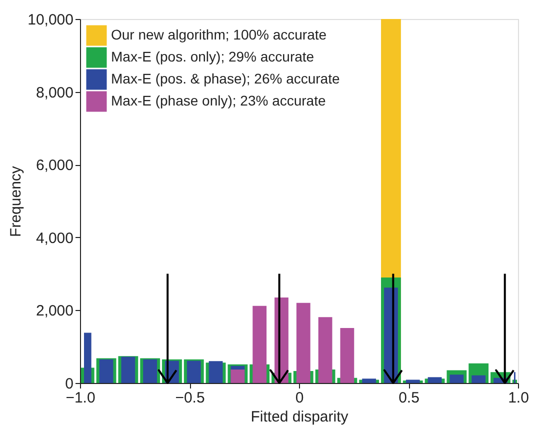 The height and width of the screenshot is (429, 541). What do you see at coordinates (55, 165) in the screenshot?
I see `y-tick-label: 6,000` at bounding box center [55, 165].